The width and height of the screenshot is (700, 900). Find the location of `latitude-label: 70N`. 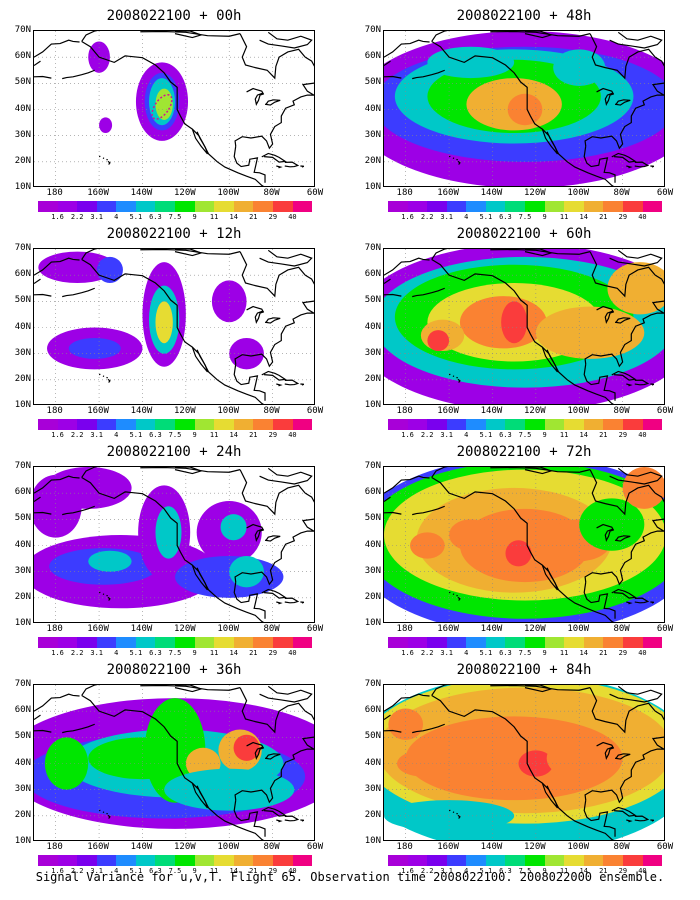

latitude-label: 70N is located at coordinates (22, 248).